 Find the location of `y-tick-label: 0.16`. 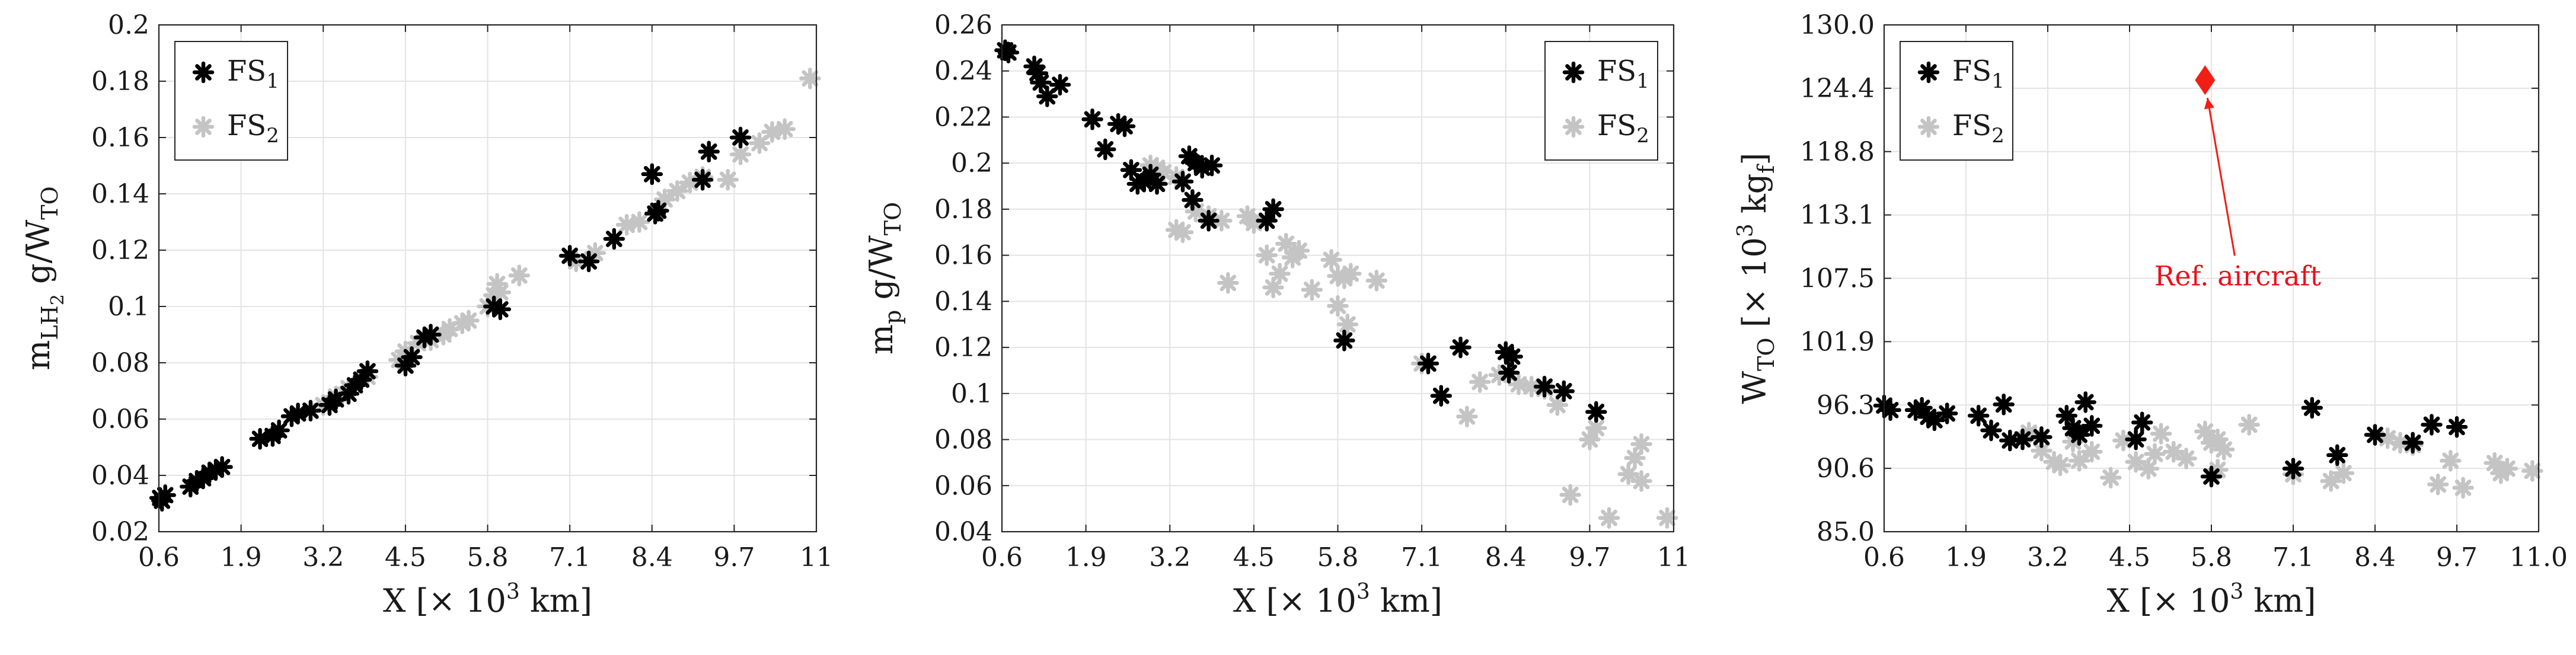

y-tick-label: 0.16 is located at coordinates (963, 256).